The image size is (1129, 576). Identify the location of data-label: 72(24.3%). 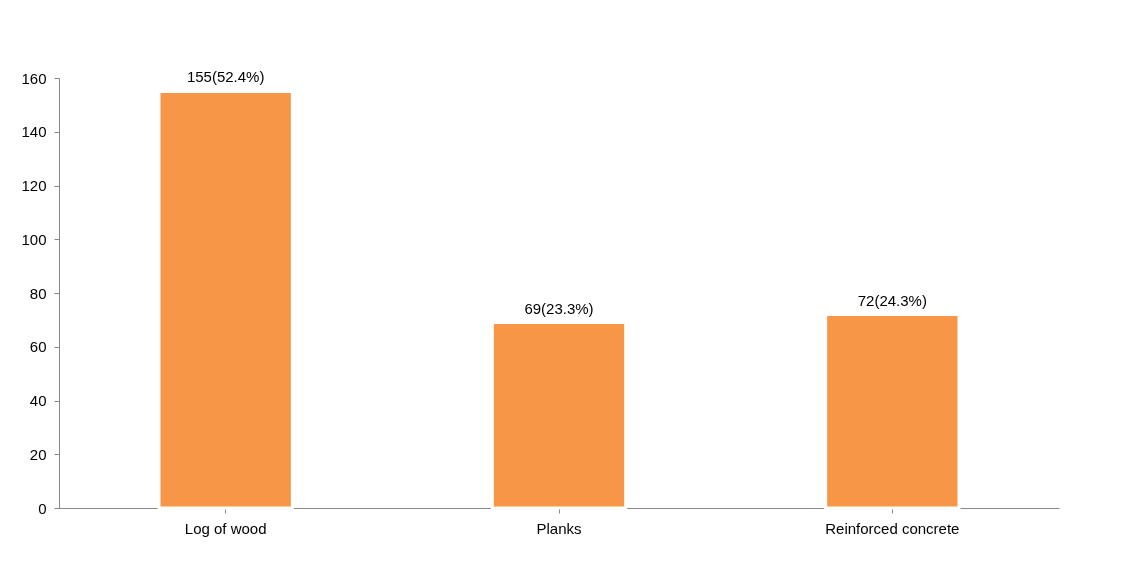
(892, 300).